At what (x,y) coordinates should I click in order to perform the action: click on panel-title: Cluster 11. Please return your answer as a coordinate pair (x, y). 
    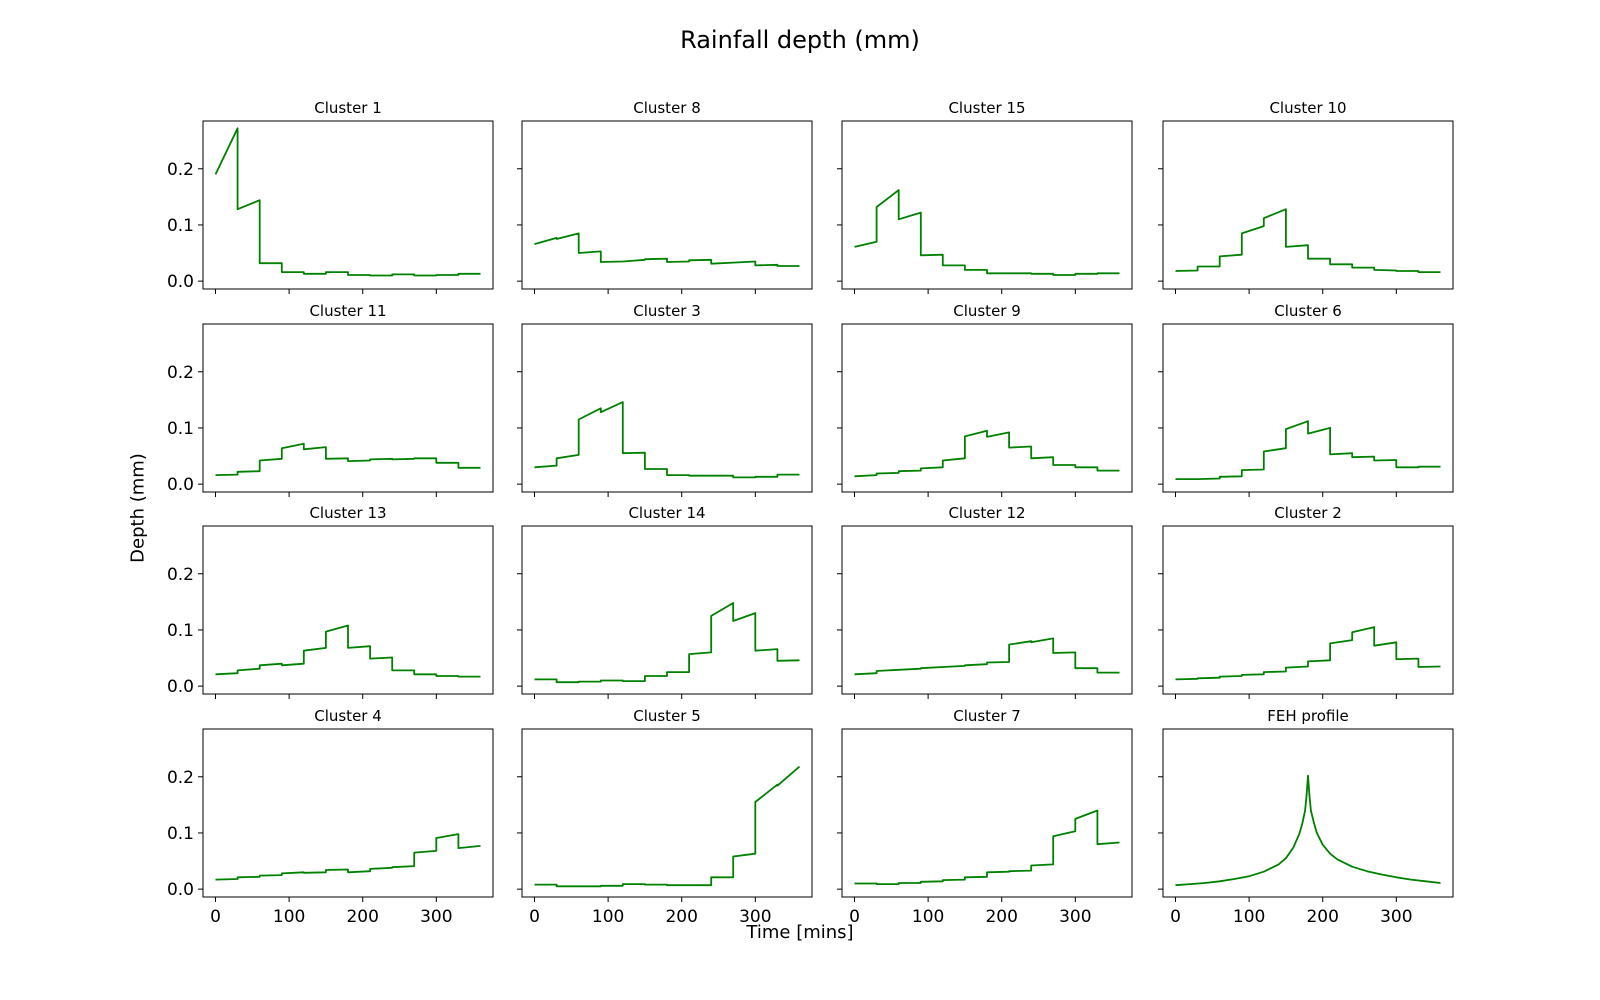
    Looking at the image, I should click on (347, 311).